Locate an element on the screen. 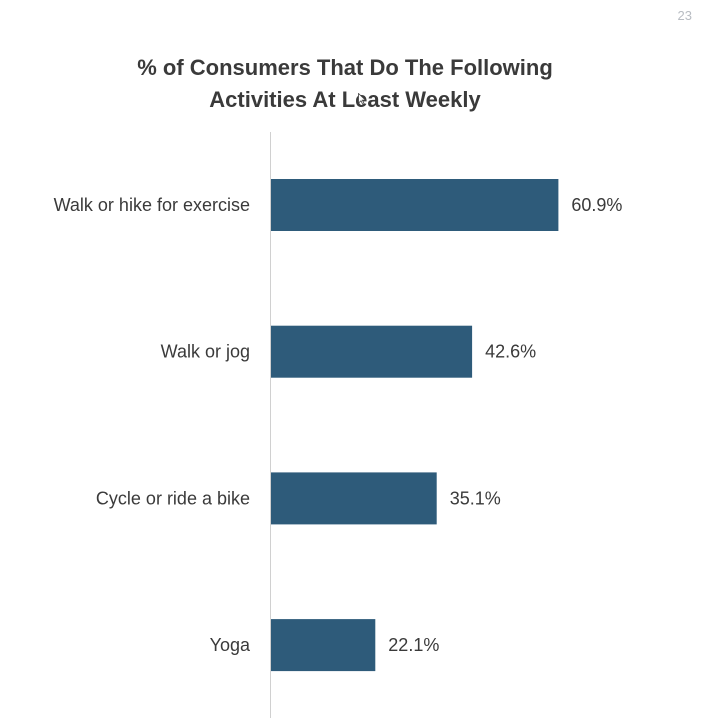 Image resolution: width=704 pixels, height=721 pixels. category-label-2: Cycle or ride a bike is located at coordinates (173, 498).